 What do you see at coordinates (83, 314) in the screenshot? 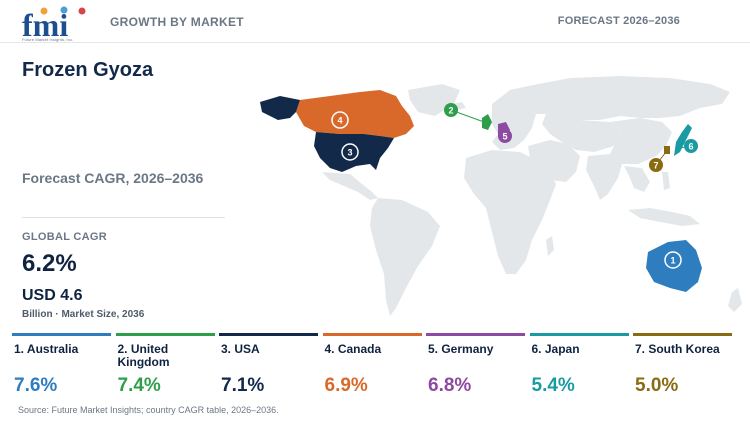
I see `market-size-note: Billion · Market Size, 2036` at bounding box center [83, 314].